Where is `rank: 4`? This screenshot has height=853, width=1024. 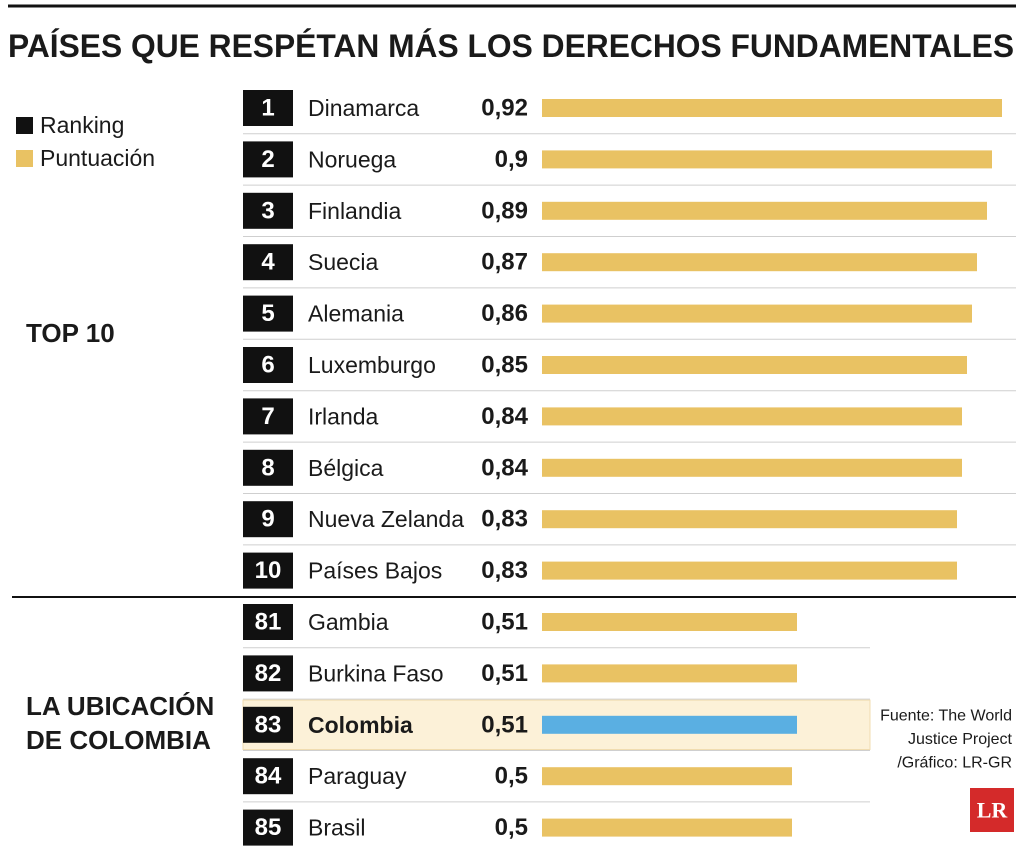 rank: 4 is located at coordinates (268, 262).